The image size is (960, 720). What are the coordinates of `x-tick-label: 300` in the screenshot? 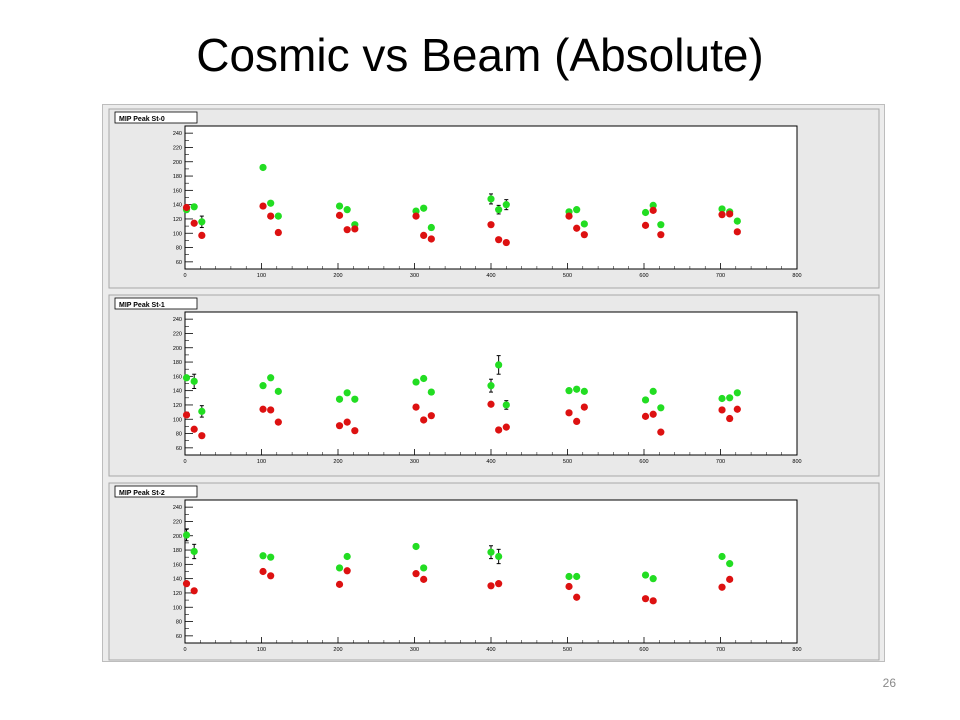 It's located at (414, 462).